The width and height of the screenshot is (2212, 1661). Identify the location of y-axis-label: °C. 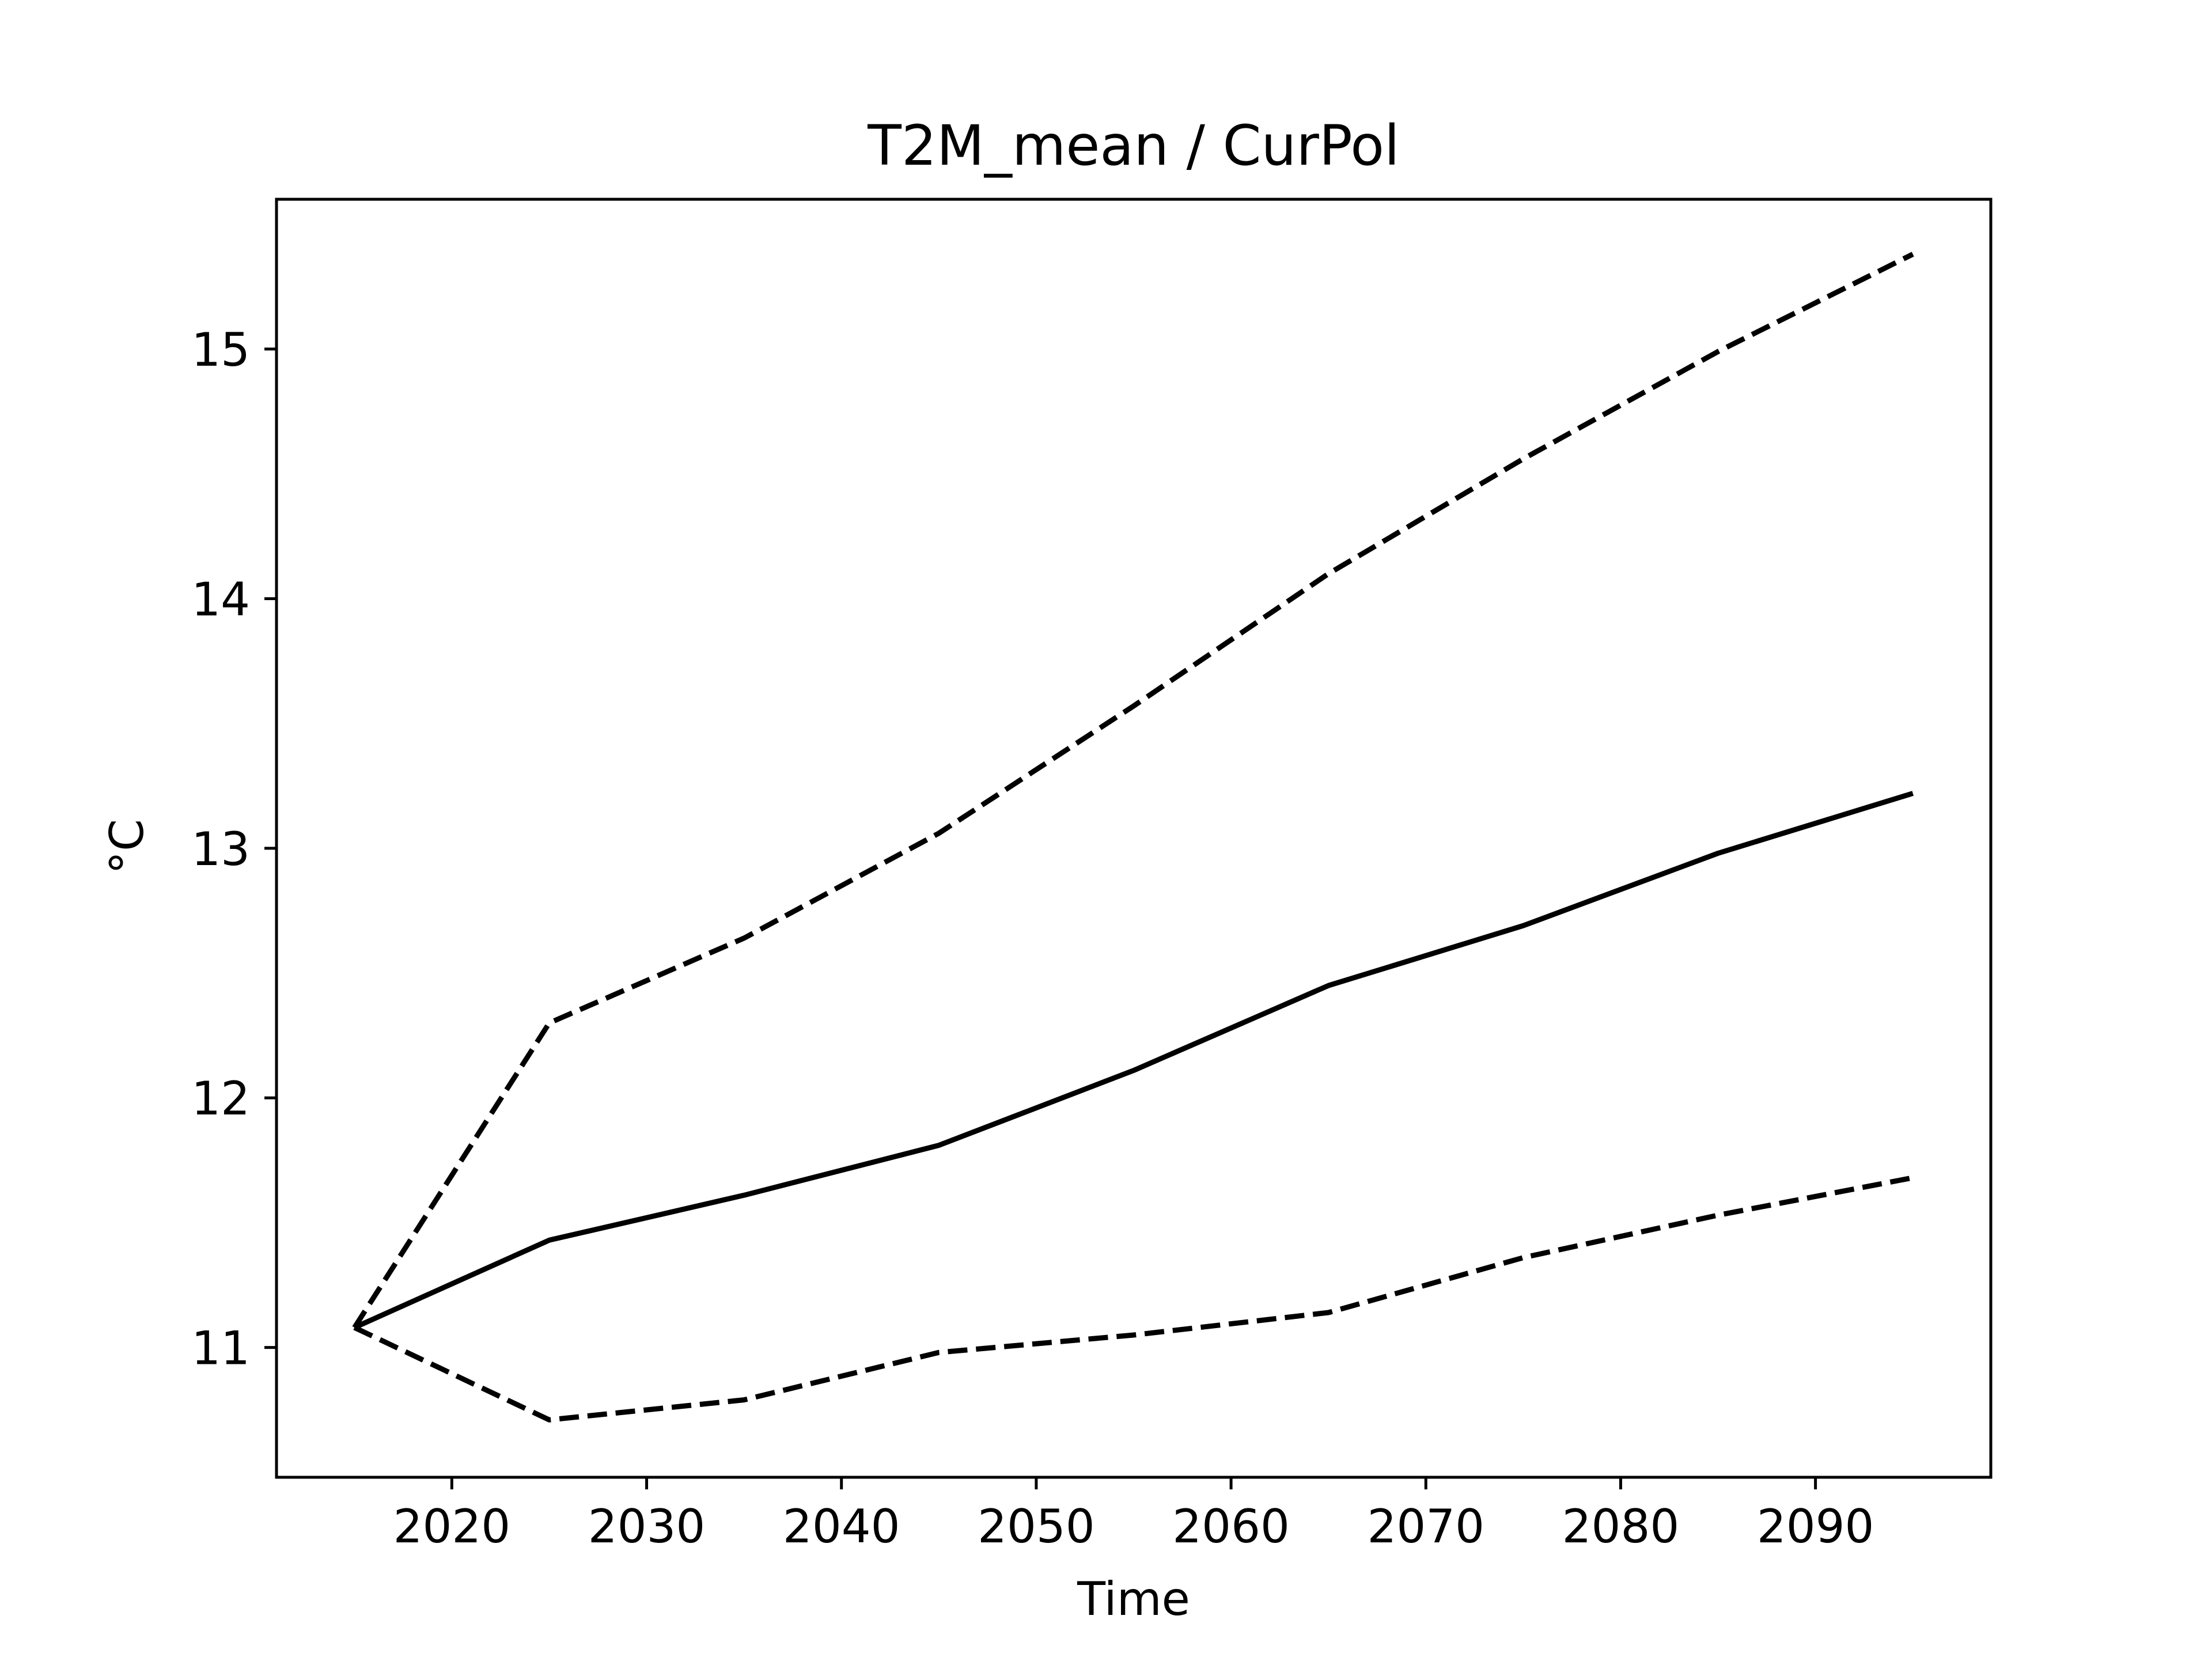
(127, 846).